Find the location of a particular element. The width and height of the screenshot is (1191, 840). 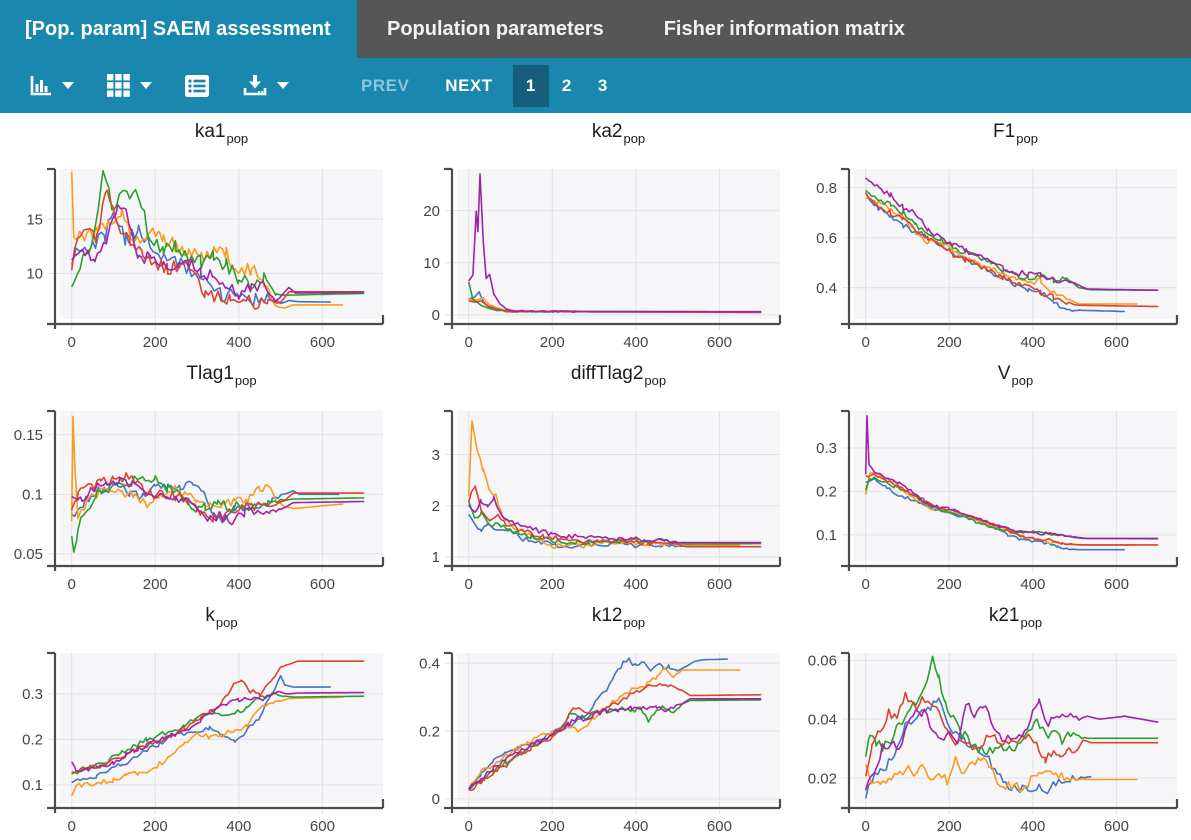

chart-canvas-V: 0.1 0.2 0.3 0 200 400 600 is located at coordinates (992, 498).